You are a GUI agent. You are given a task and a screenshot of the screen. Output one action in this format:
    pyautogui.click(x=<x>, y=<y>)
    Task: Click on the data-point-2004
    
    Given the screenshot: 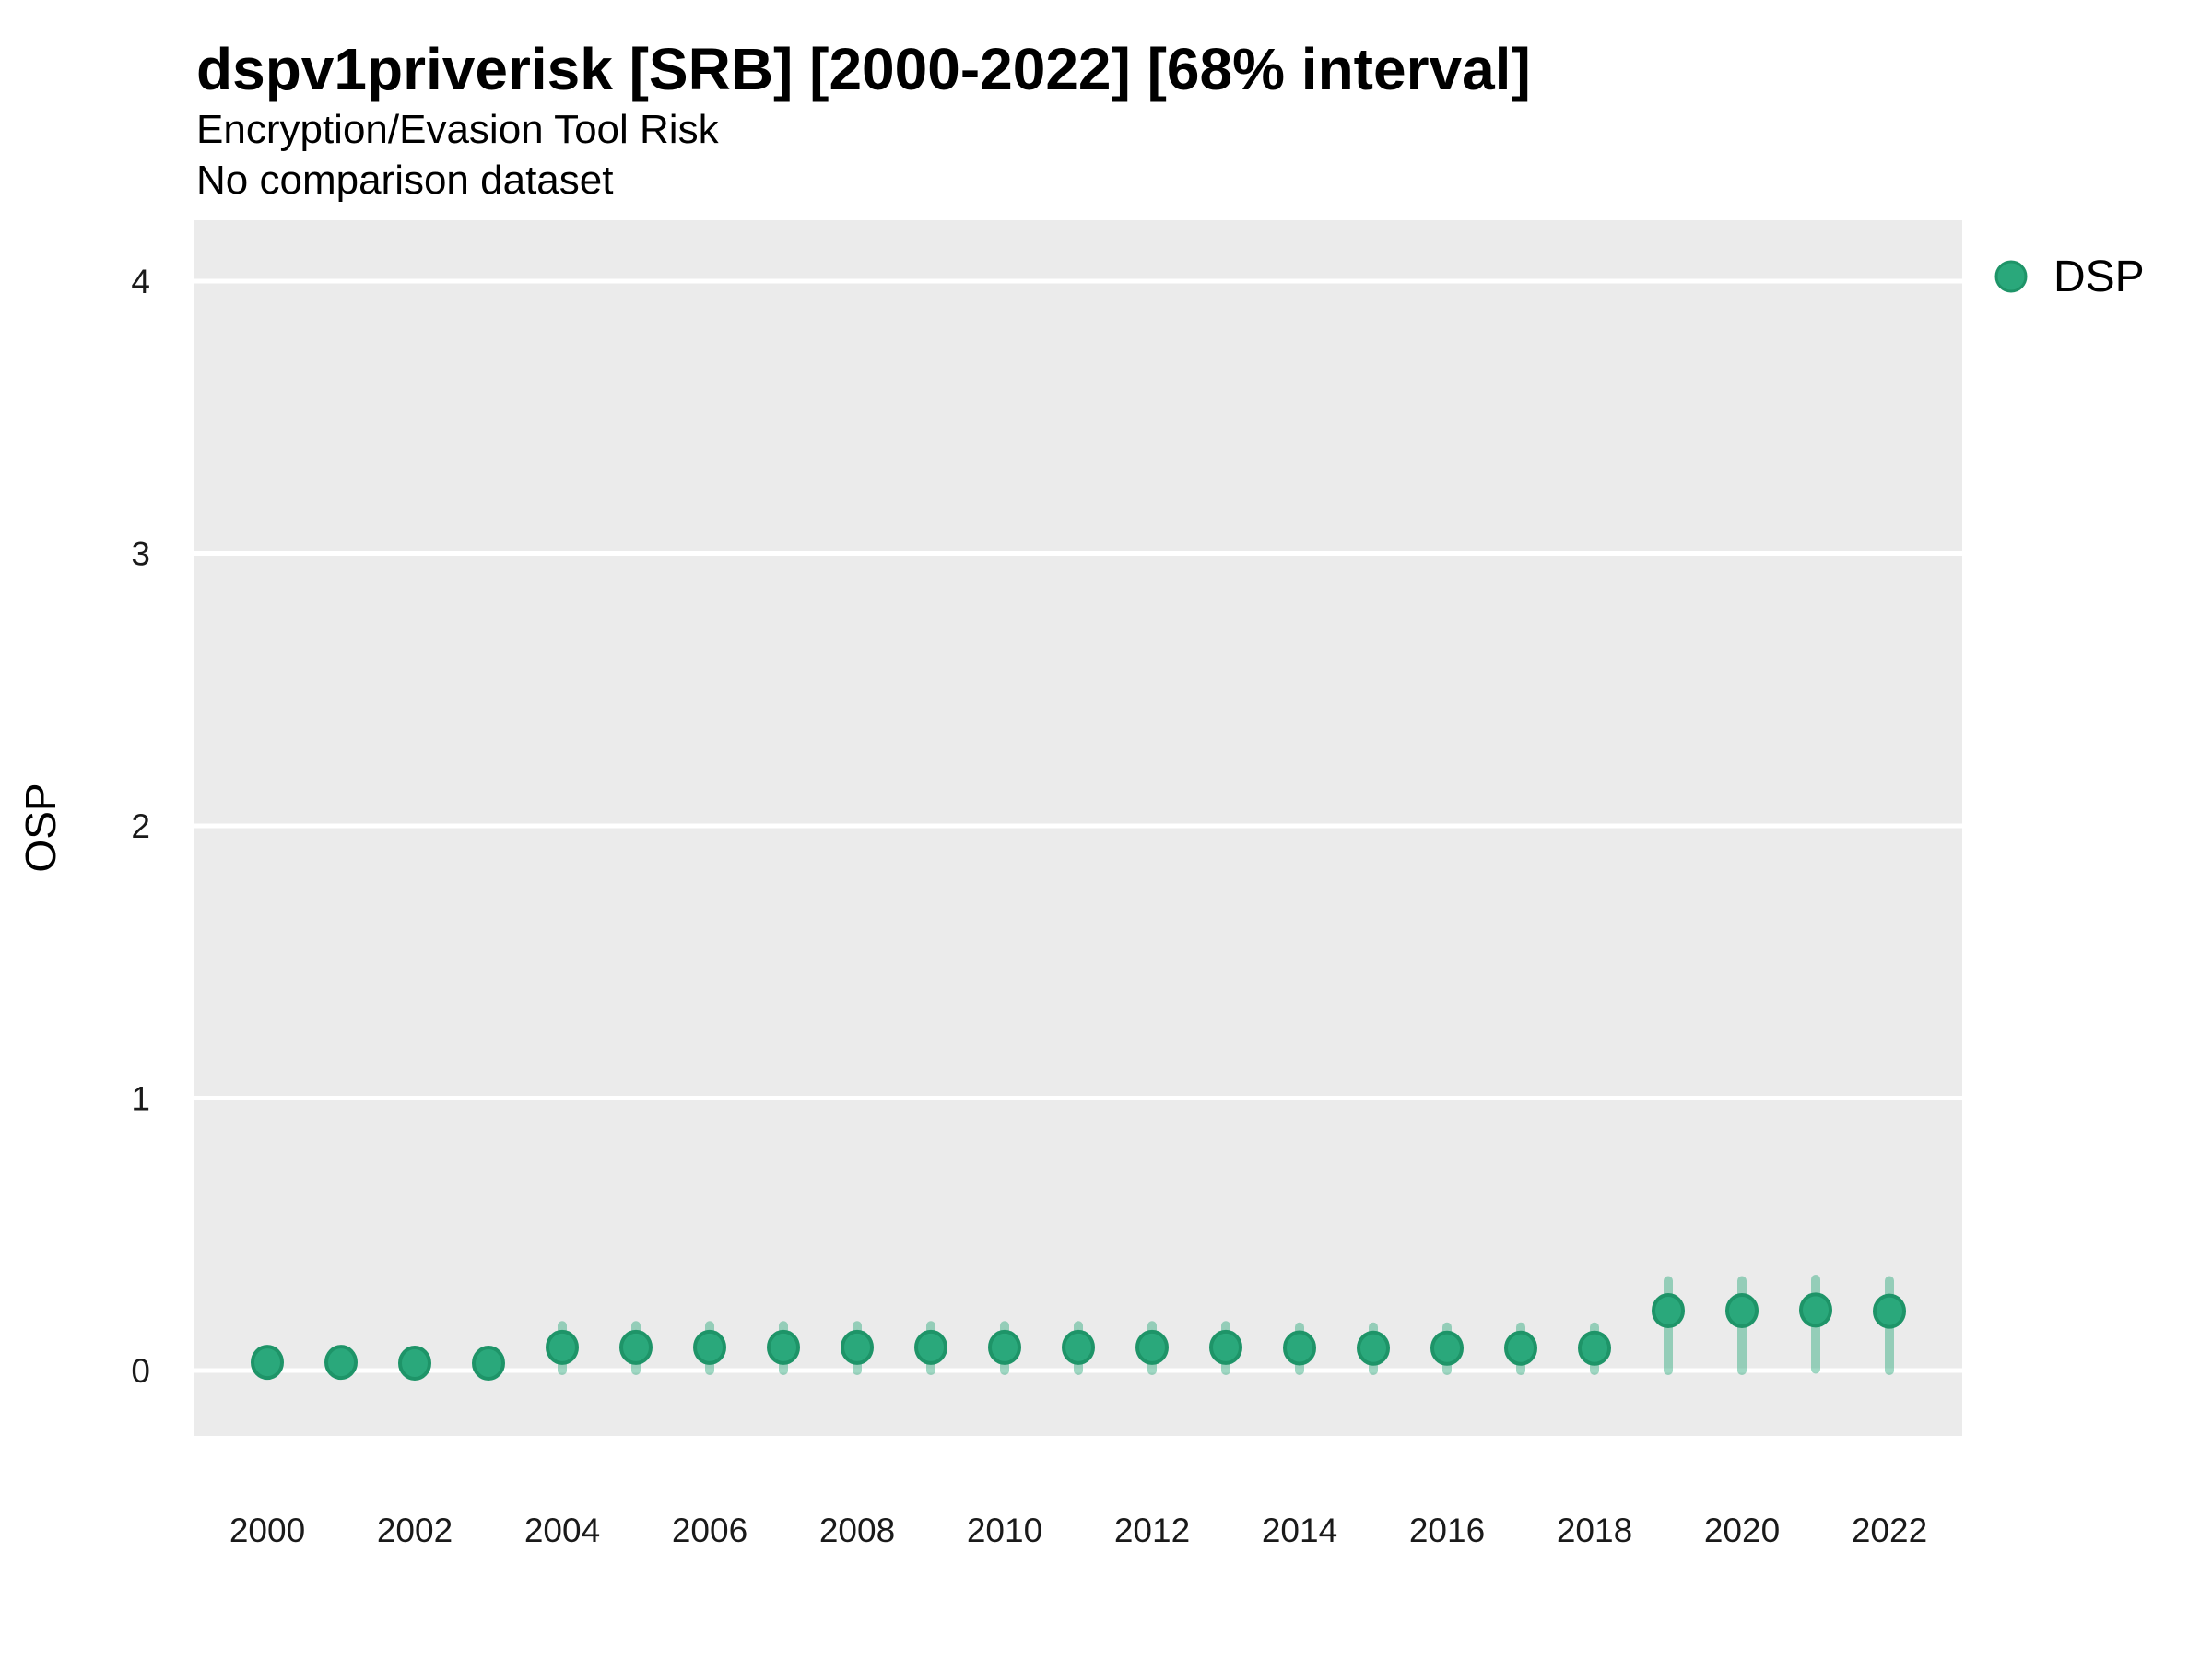 What is the action you would take?
    pyautogui.click(x=562, y=1347)
    